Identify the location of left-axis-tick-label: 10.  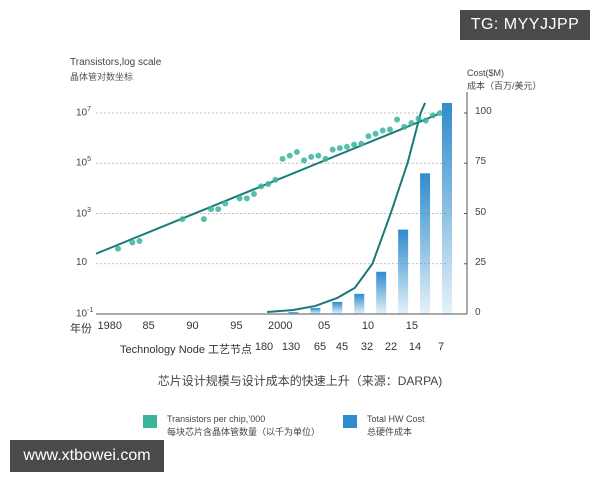
(82, 262).